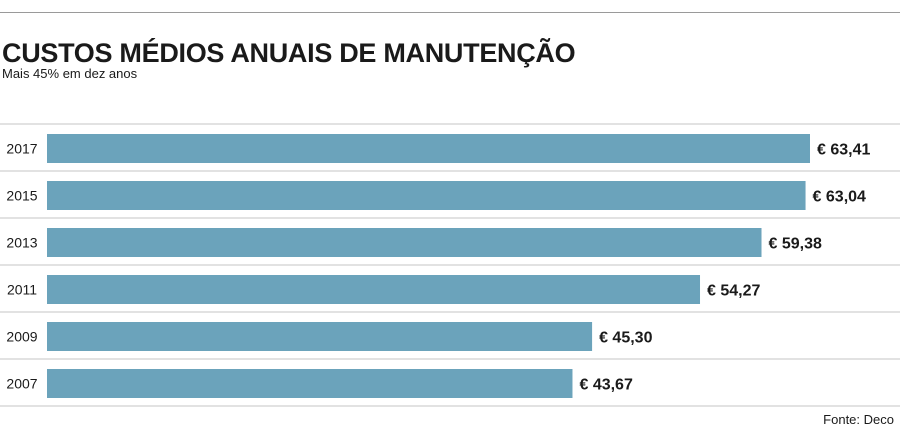 Image resolution: width=900 pixels, height=430 pixels. What do you see at coordinates (374, 289) in the screenshot?
I see `bar-2011` at bounding box center [374, 289].